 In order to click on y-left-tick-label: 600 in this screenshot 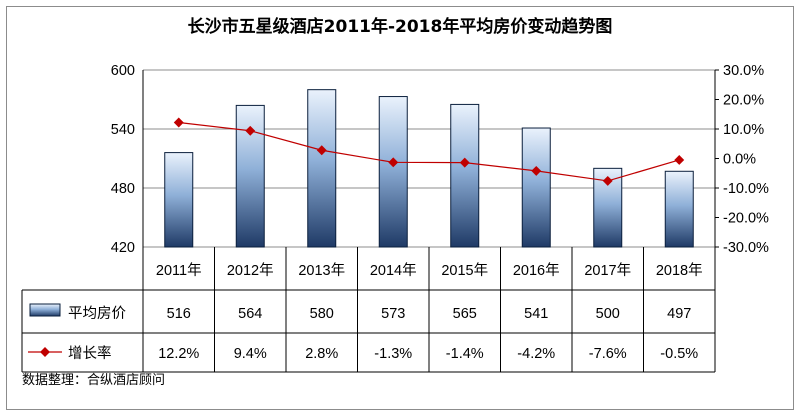, I will do `click(123, 71)`.